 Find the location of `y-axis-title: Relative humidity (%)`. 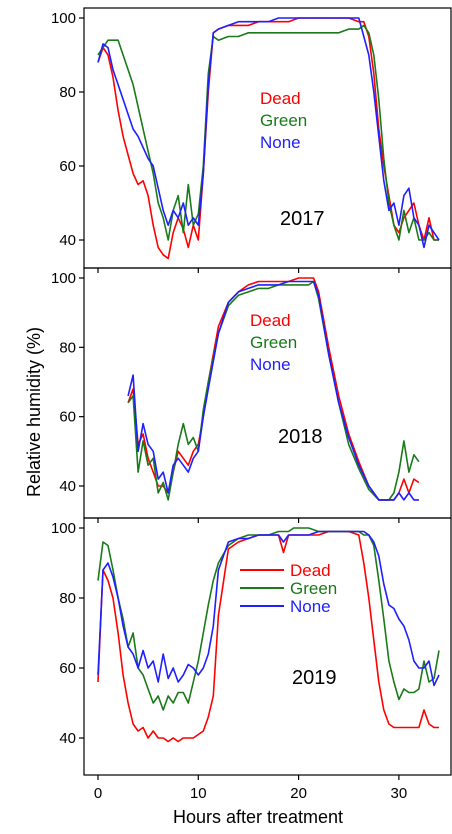

y-axis-title: Relative humidity (%) is located at coordinates (34, 412).